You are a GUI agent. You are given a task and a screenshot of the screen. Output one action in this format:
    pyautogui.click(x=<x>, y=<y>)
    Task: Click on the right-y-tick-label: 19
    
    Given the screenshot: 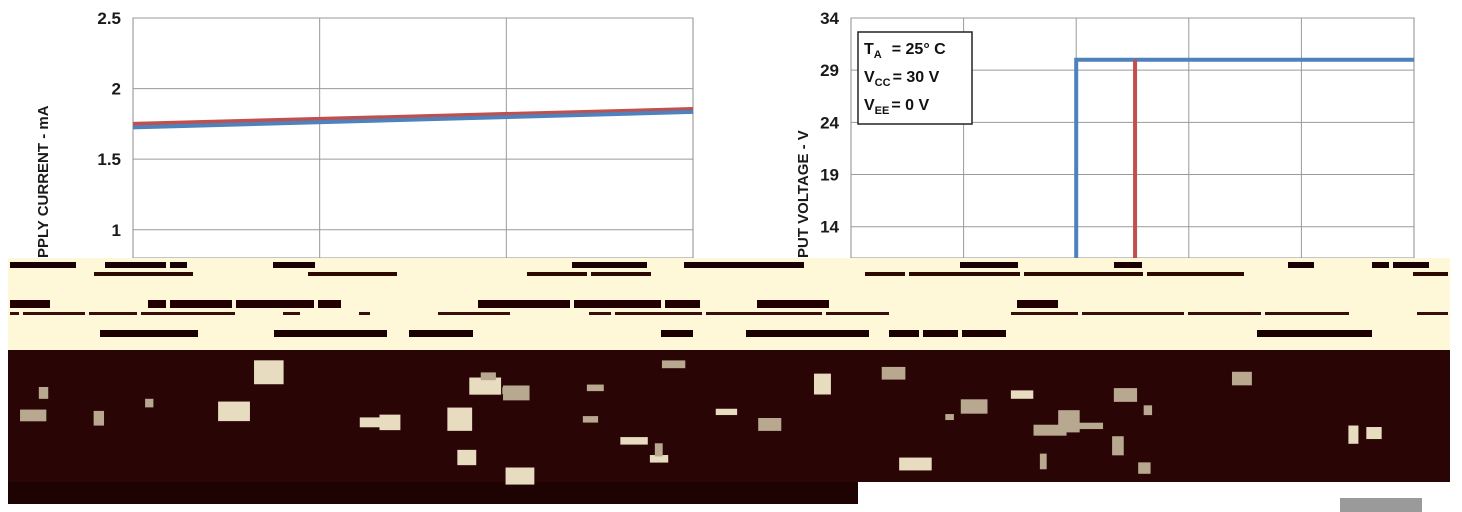 What is the action you would take?
    pyautogui.click(x=829, y=175)
    